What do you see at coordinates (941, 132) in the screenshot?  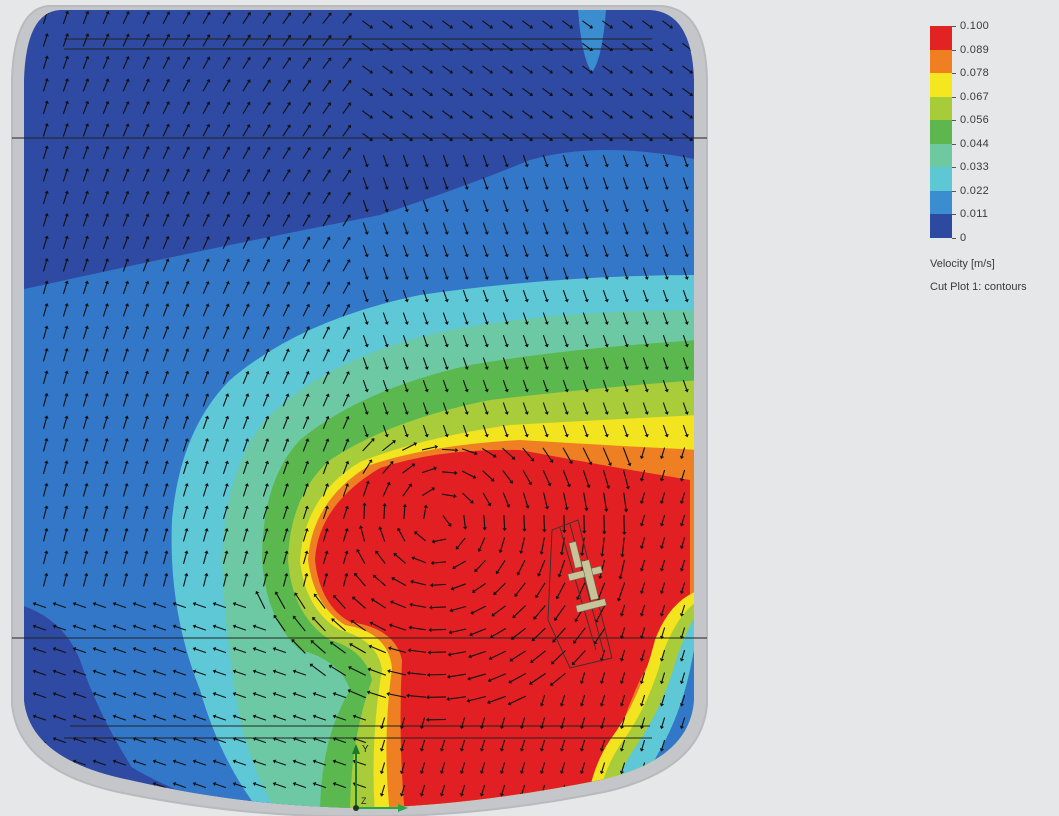 I see `legend-swatch` at bounding box center [941, 132].